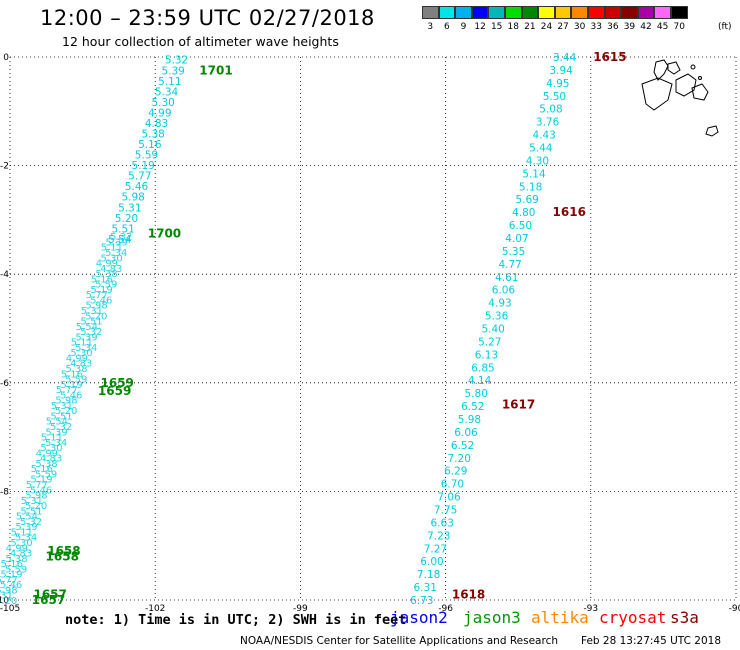 The image size is (740, 650). What do you see at coordinates (530, 187) in the screenshot?
I see `east-track-value: 5.18` at bounding box center [530, 187].